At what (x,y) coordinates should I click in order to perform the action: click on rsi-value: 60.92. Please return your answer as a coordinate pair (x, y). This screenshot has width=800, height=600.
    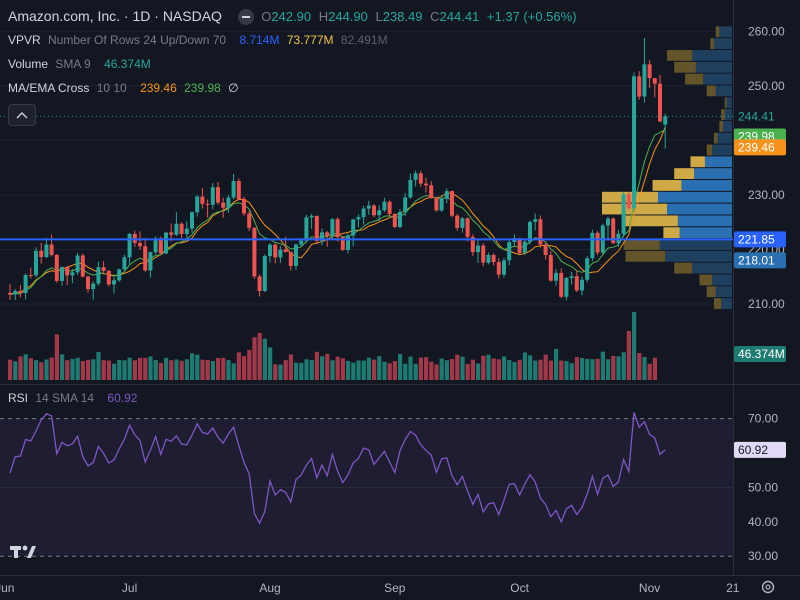
    Looking at the image, I should click on (122, 398).